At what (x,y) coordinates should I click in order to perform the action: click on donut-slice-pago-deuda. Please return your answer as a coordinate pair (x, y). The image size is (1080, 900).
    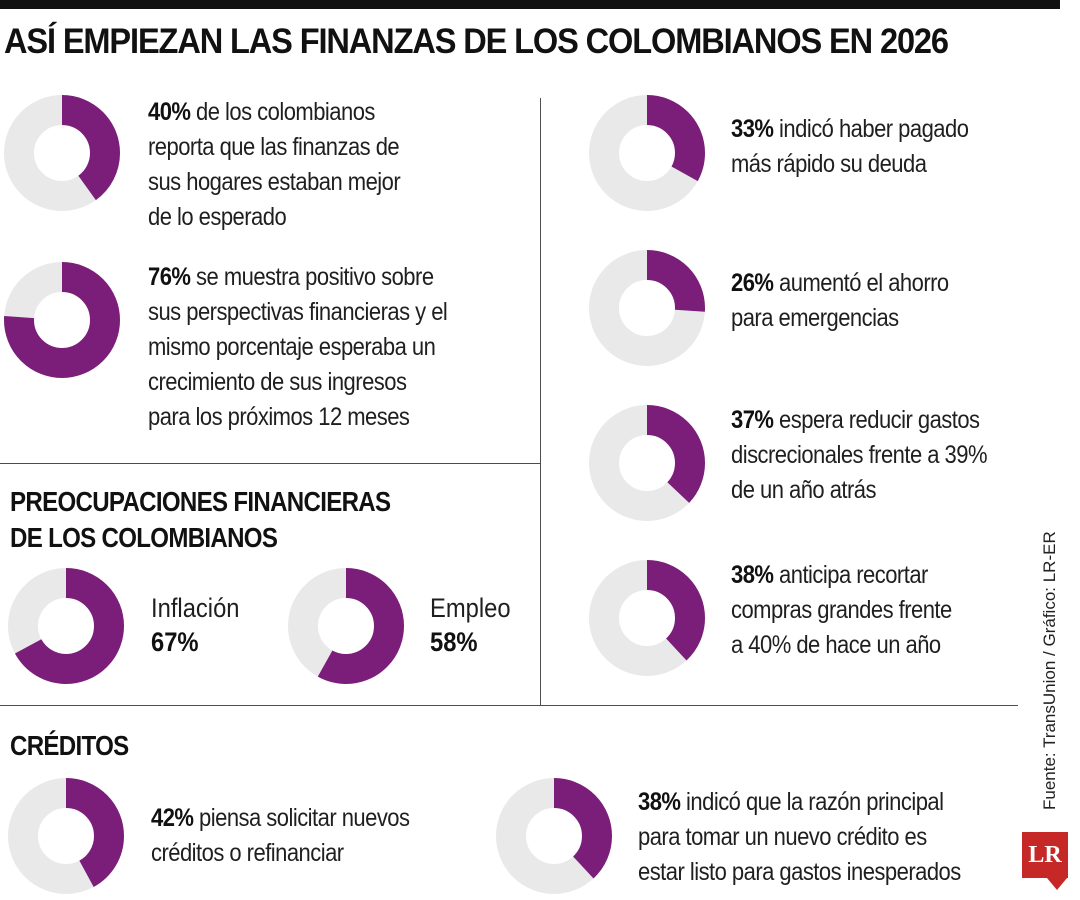
    Looking at the image, I should click on (647, 153).